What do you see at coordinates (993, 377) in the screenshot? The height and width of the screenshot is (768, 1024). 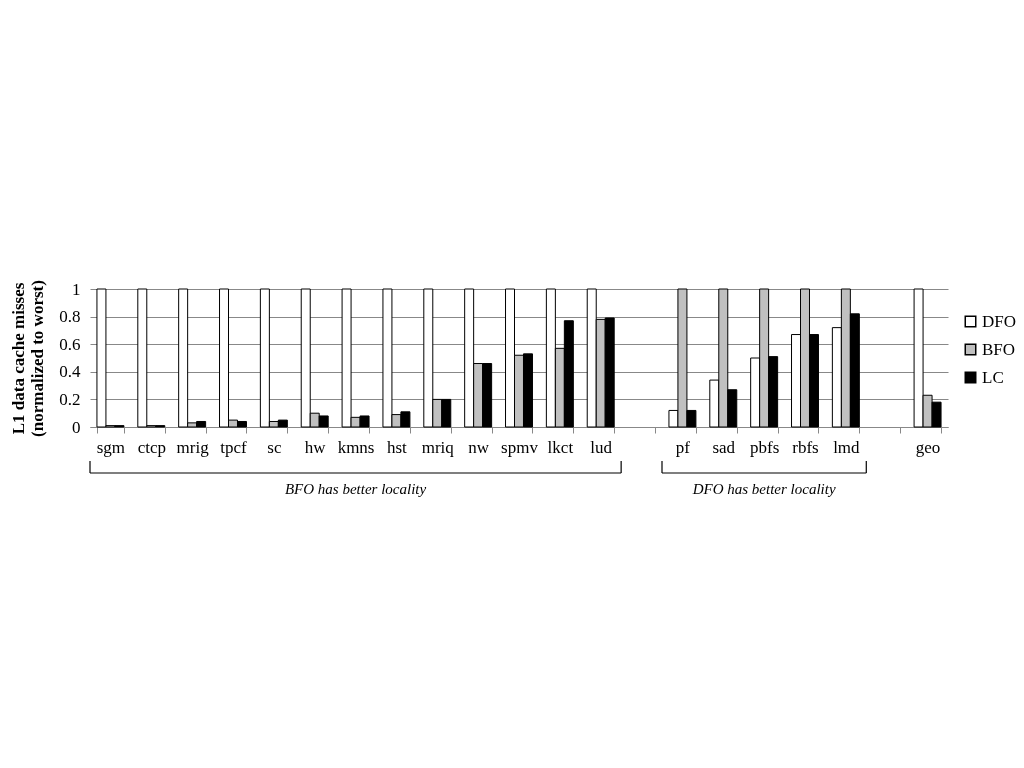 I see `legend-label: LC` at bounding box center [993, 377].